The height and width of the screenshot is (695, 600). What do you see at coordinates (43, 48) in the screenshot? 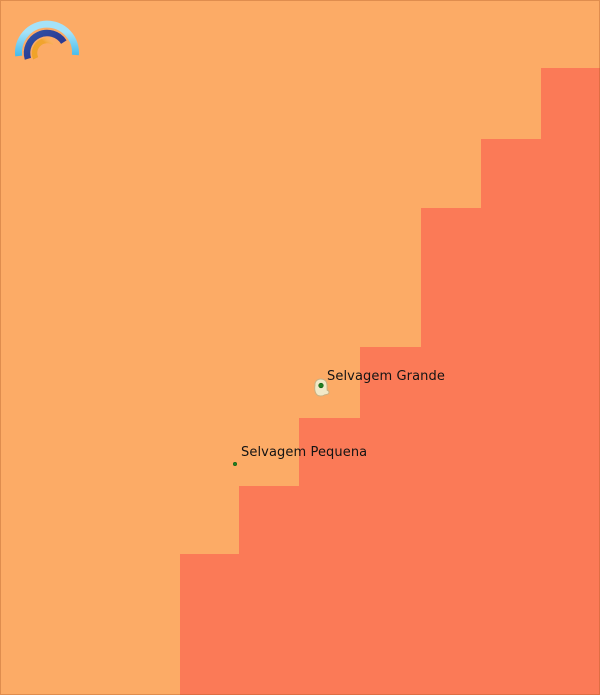
I see `logo-inner-yellow-arc` at bounding box center [43, 48].